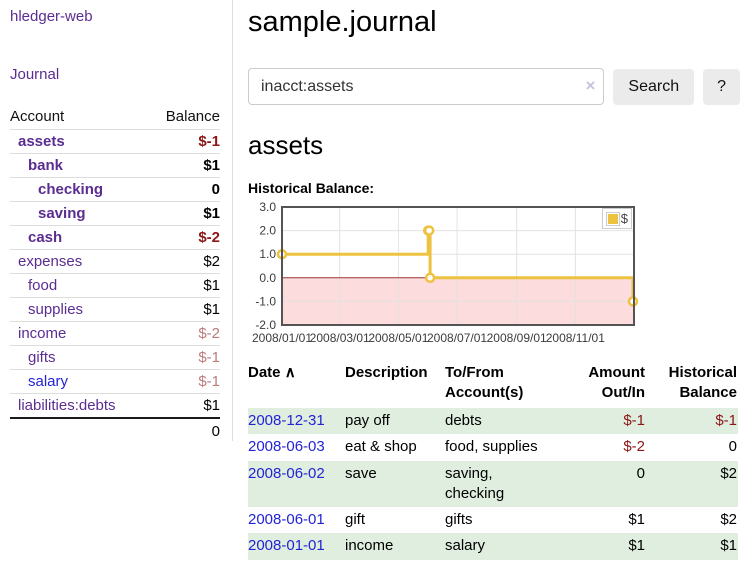  I want to click on transaction-date-link: 2008-06-01, so click(286, 519).